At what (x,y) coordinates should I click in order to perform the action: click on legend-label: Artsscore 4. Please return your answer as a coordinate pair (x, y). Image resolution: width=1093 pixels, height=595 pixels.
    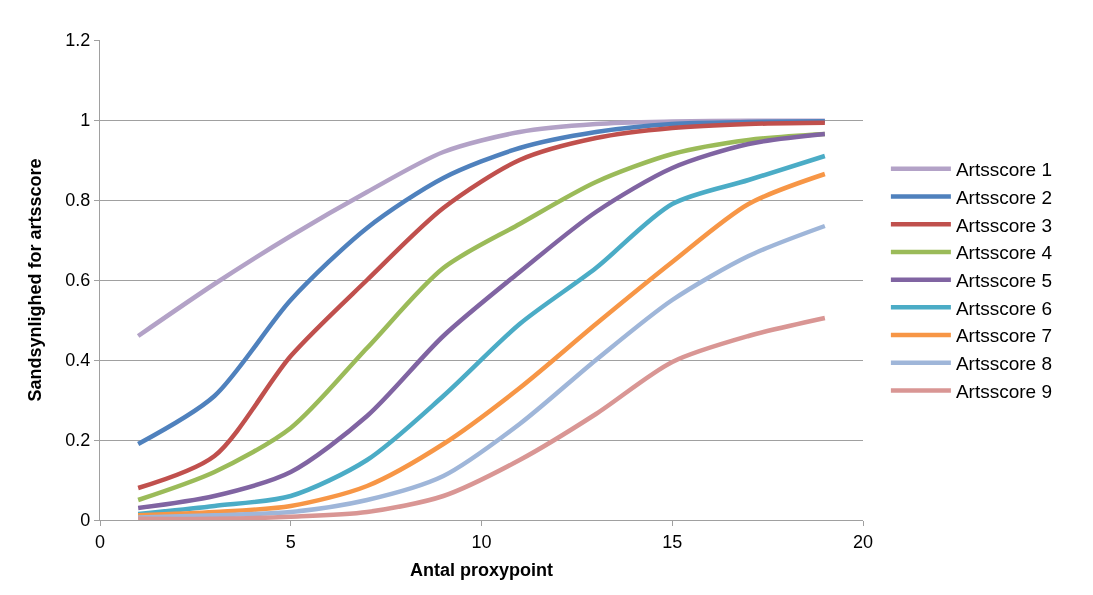
    Looking at the image, I should click on (1004, 253).